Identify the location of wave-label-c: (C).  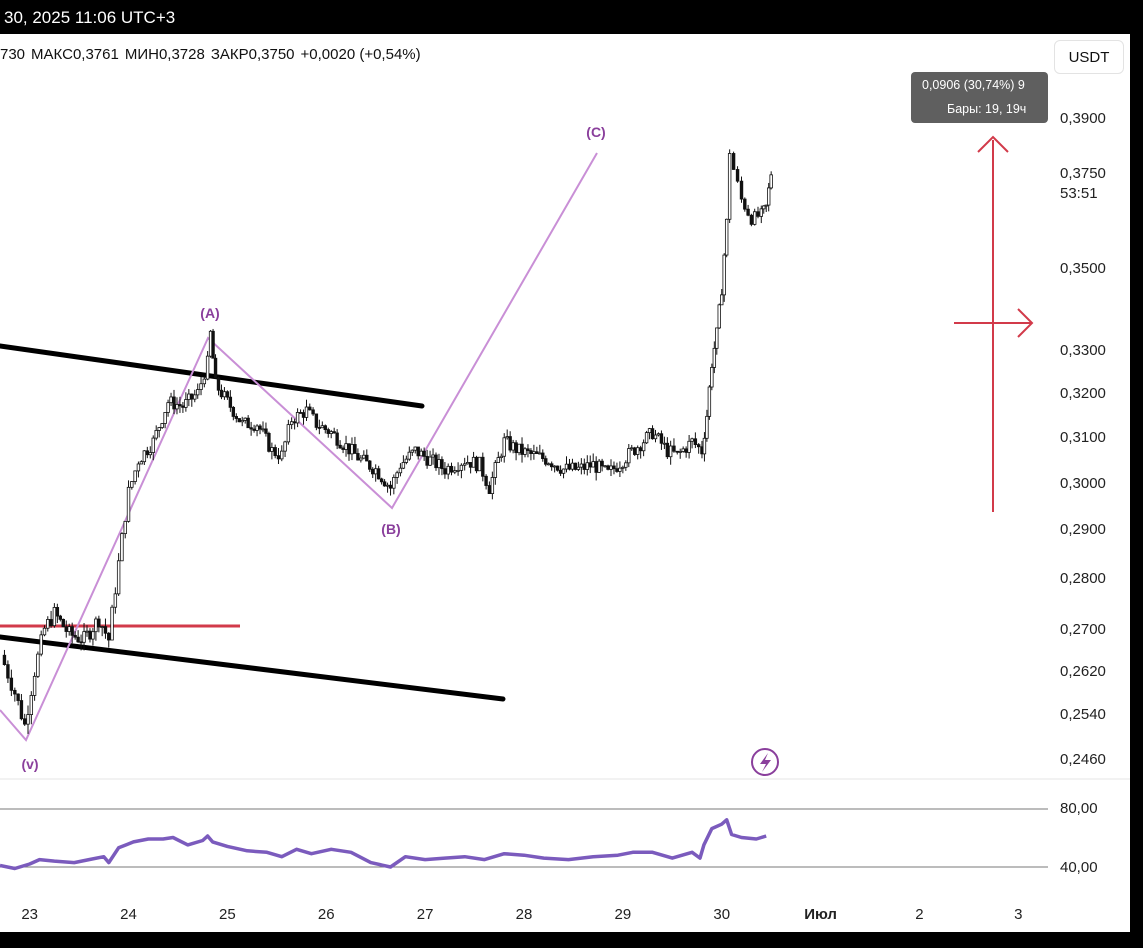
(595, 132).